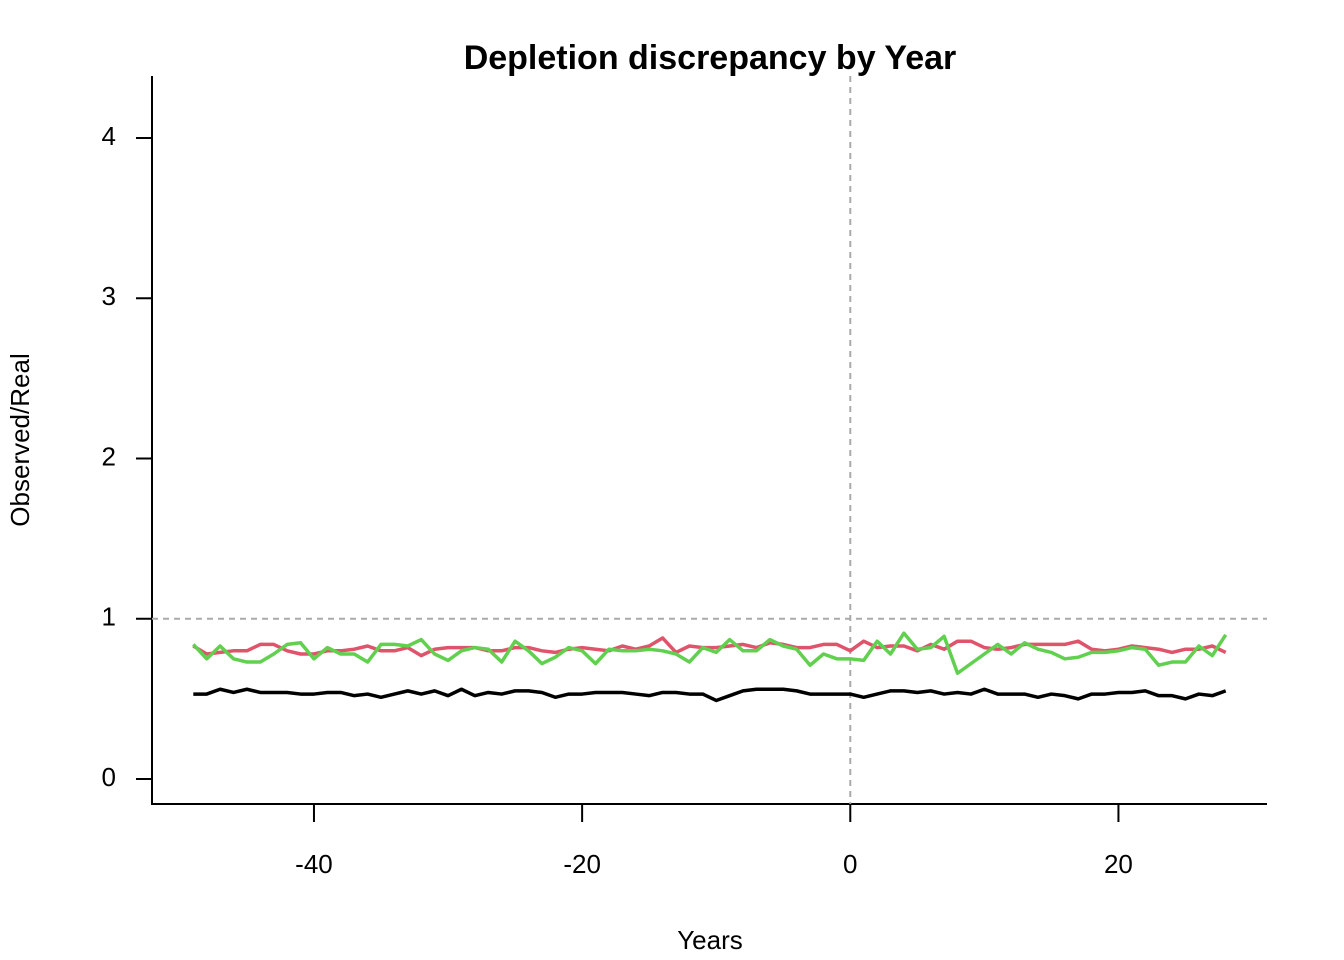 This screenshot has height=960, width=1344. What do you see at coordinates (850, 864) in the screenshot?
I see `x-tick-label: 0` at bounding box center [850, 864].